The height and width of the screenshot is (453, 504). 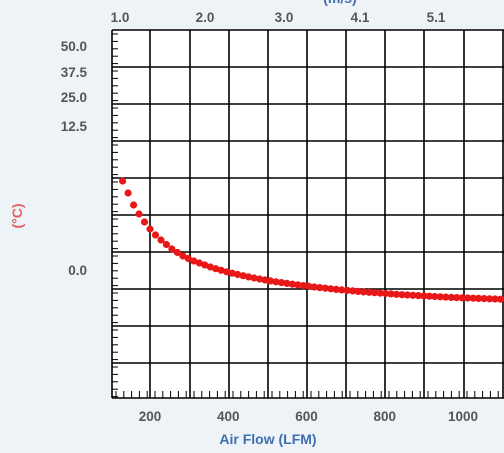 What do you see at coordinates (17, 215) in the screenshot?
I see `y-axis-title: (°C)` at bounding box center [17, 215].